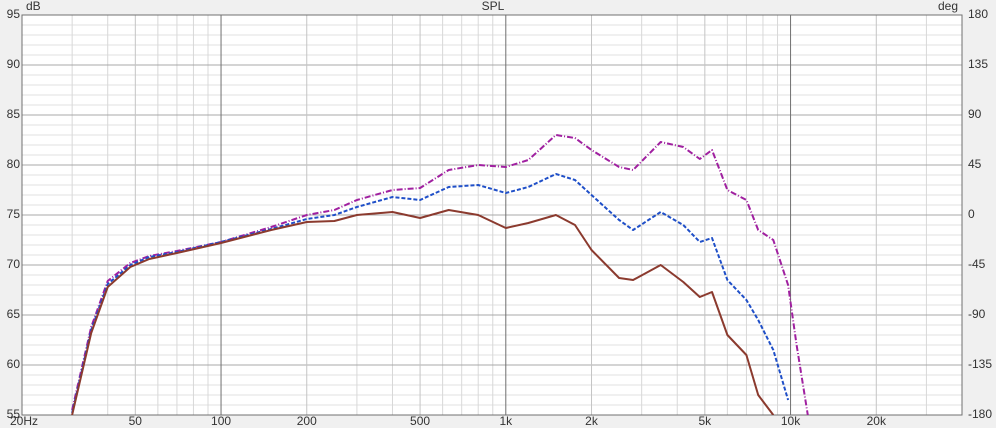  What do you see at coordinates (975, 114) in the screenshot?
I see `y2-tick-label: 90` at bounding box center [975, 114].